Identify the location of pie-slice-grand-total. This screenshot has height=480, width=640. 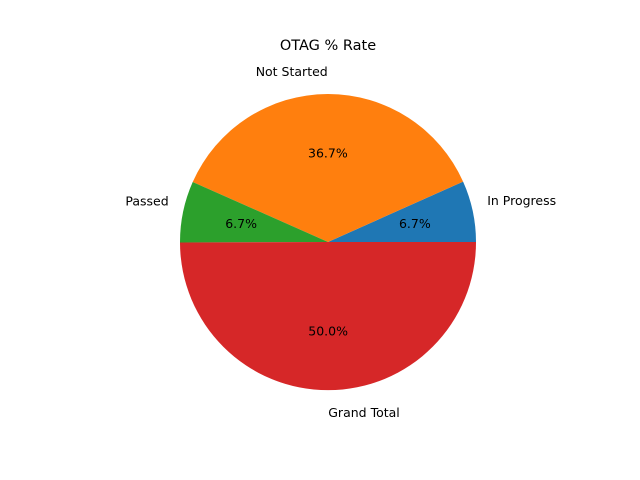
(328, 316).